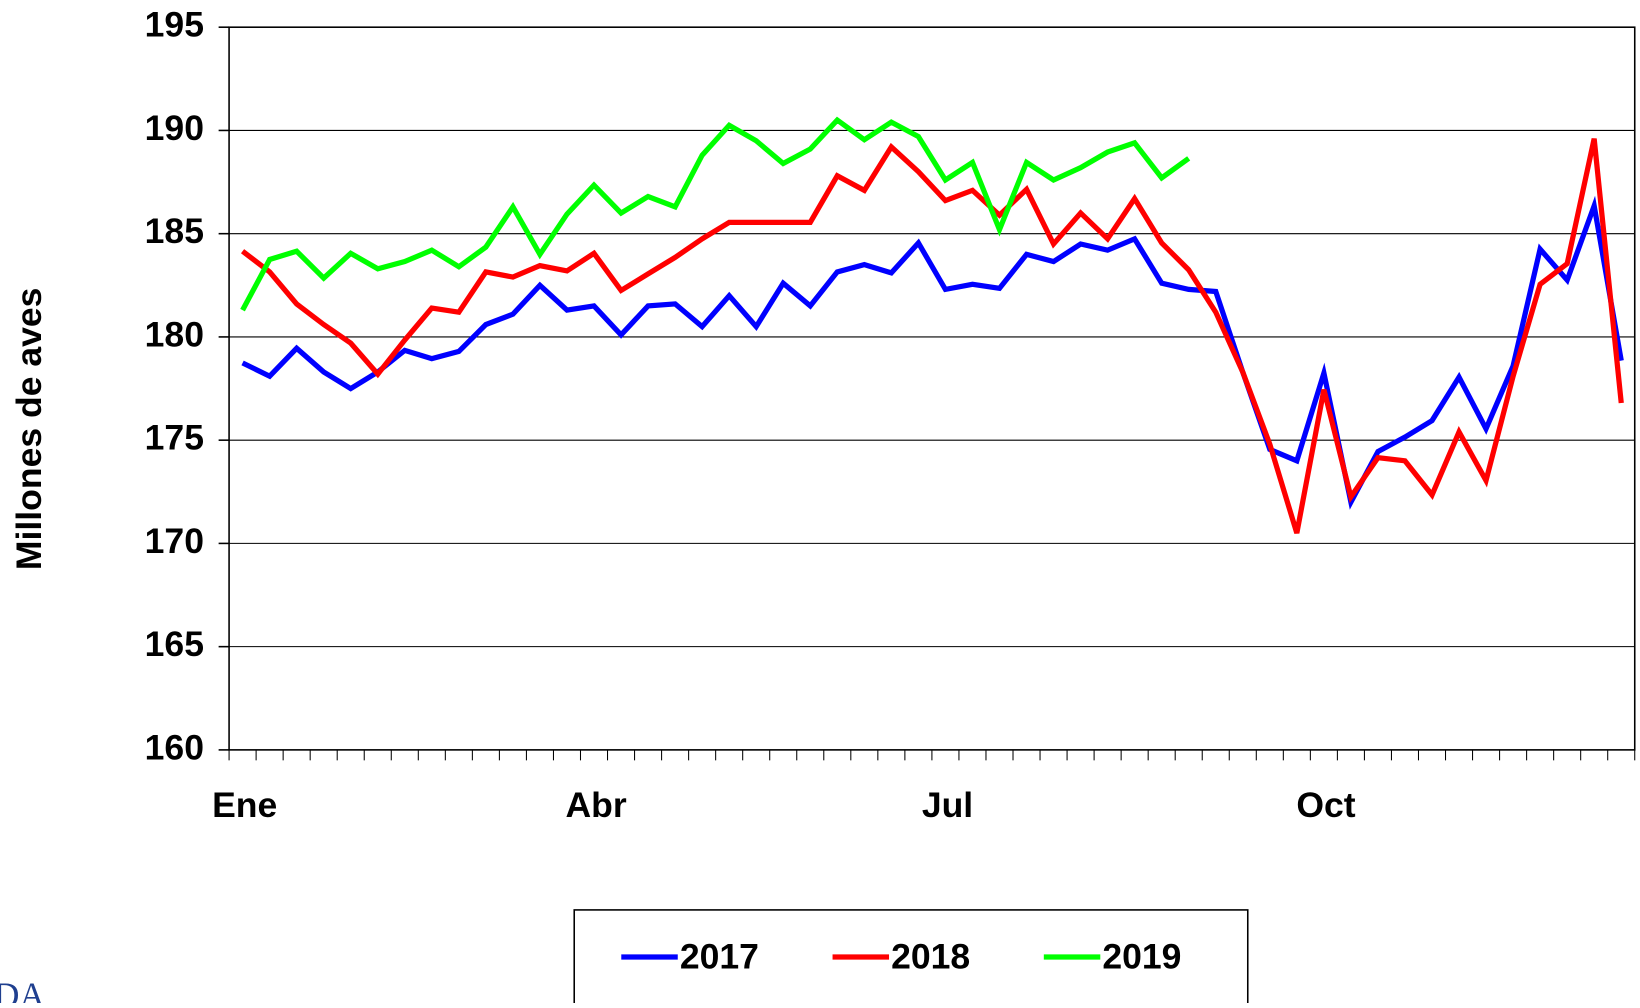  I want to click on x-tick-label: Jul, so click(947, 805).